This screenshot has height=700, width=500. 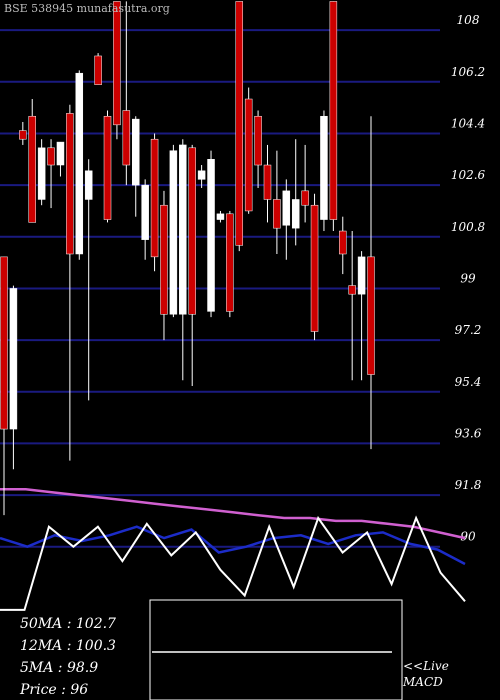 What do you see at coordinates (468, 537) in the screenshot?
I see `y-tick-label: 90` at bounding box center [468, 537].